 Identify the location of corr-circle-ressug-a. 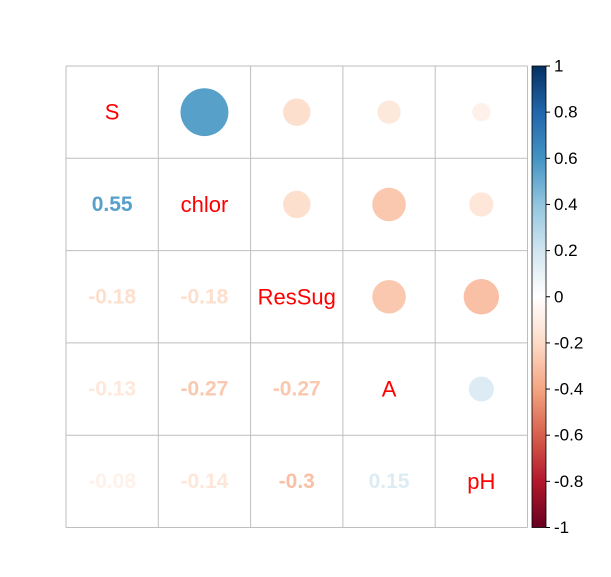
(389, 296).